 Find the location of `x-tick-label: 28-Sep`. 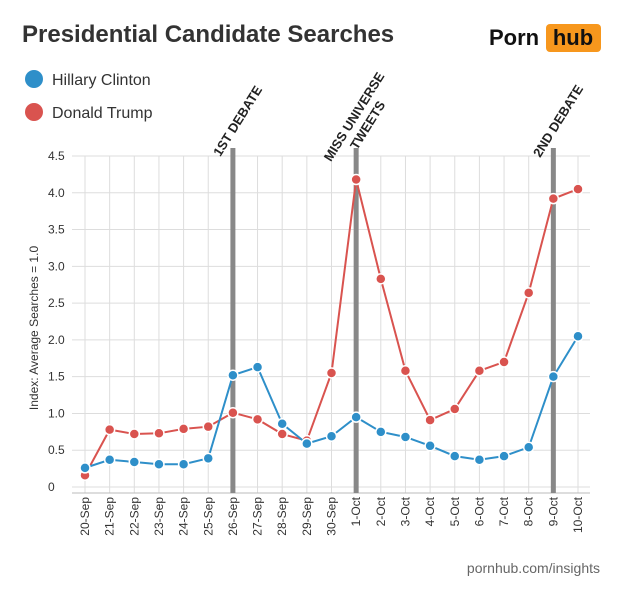

x-tick-label: 28-Sep is located at coordinates (282, 516).